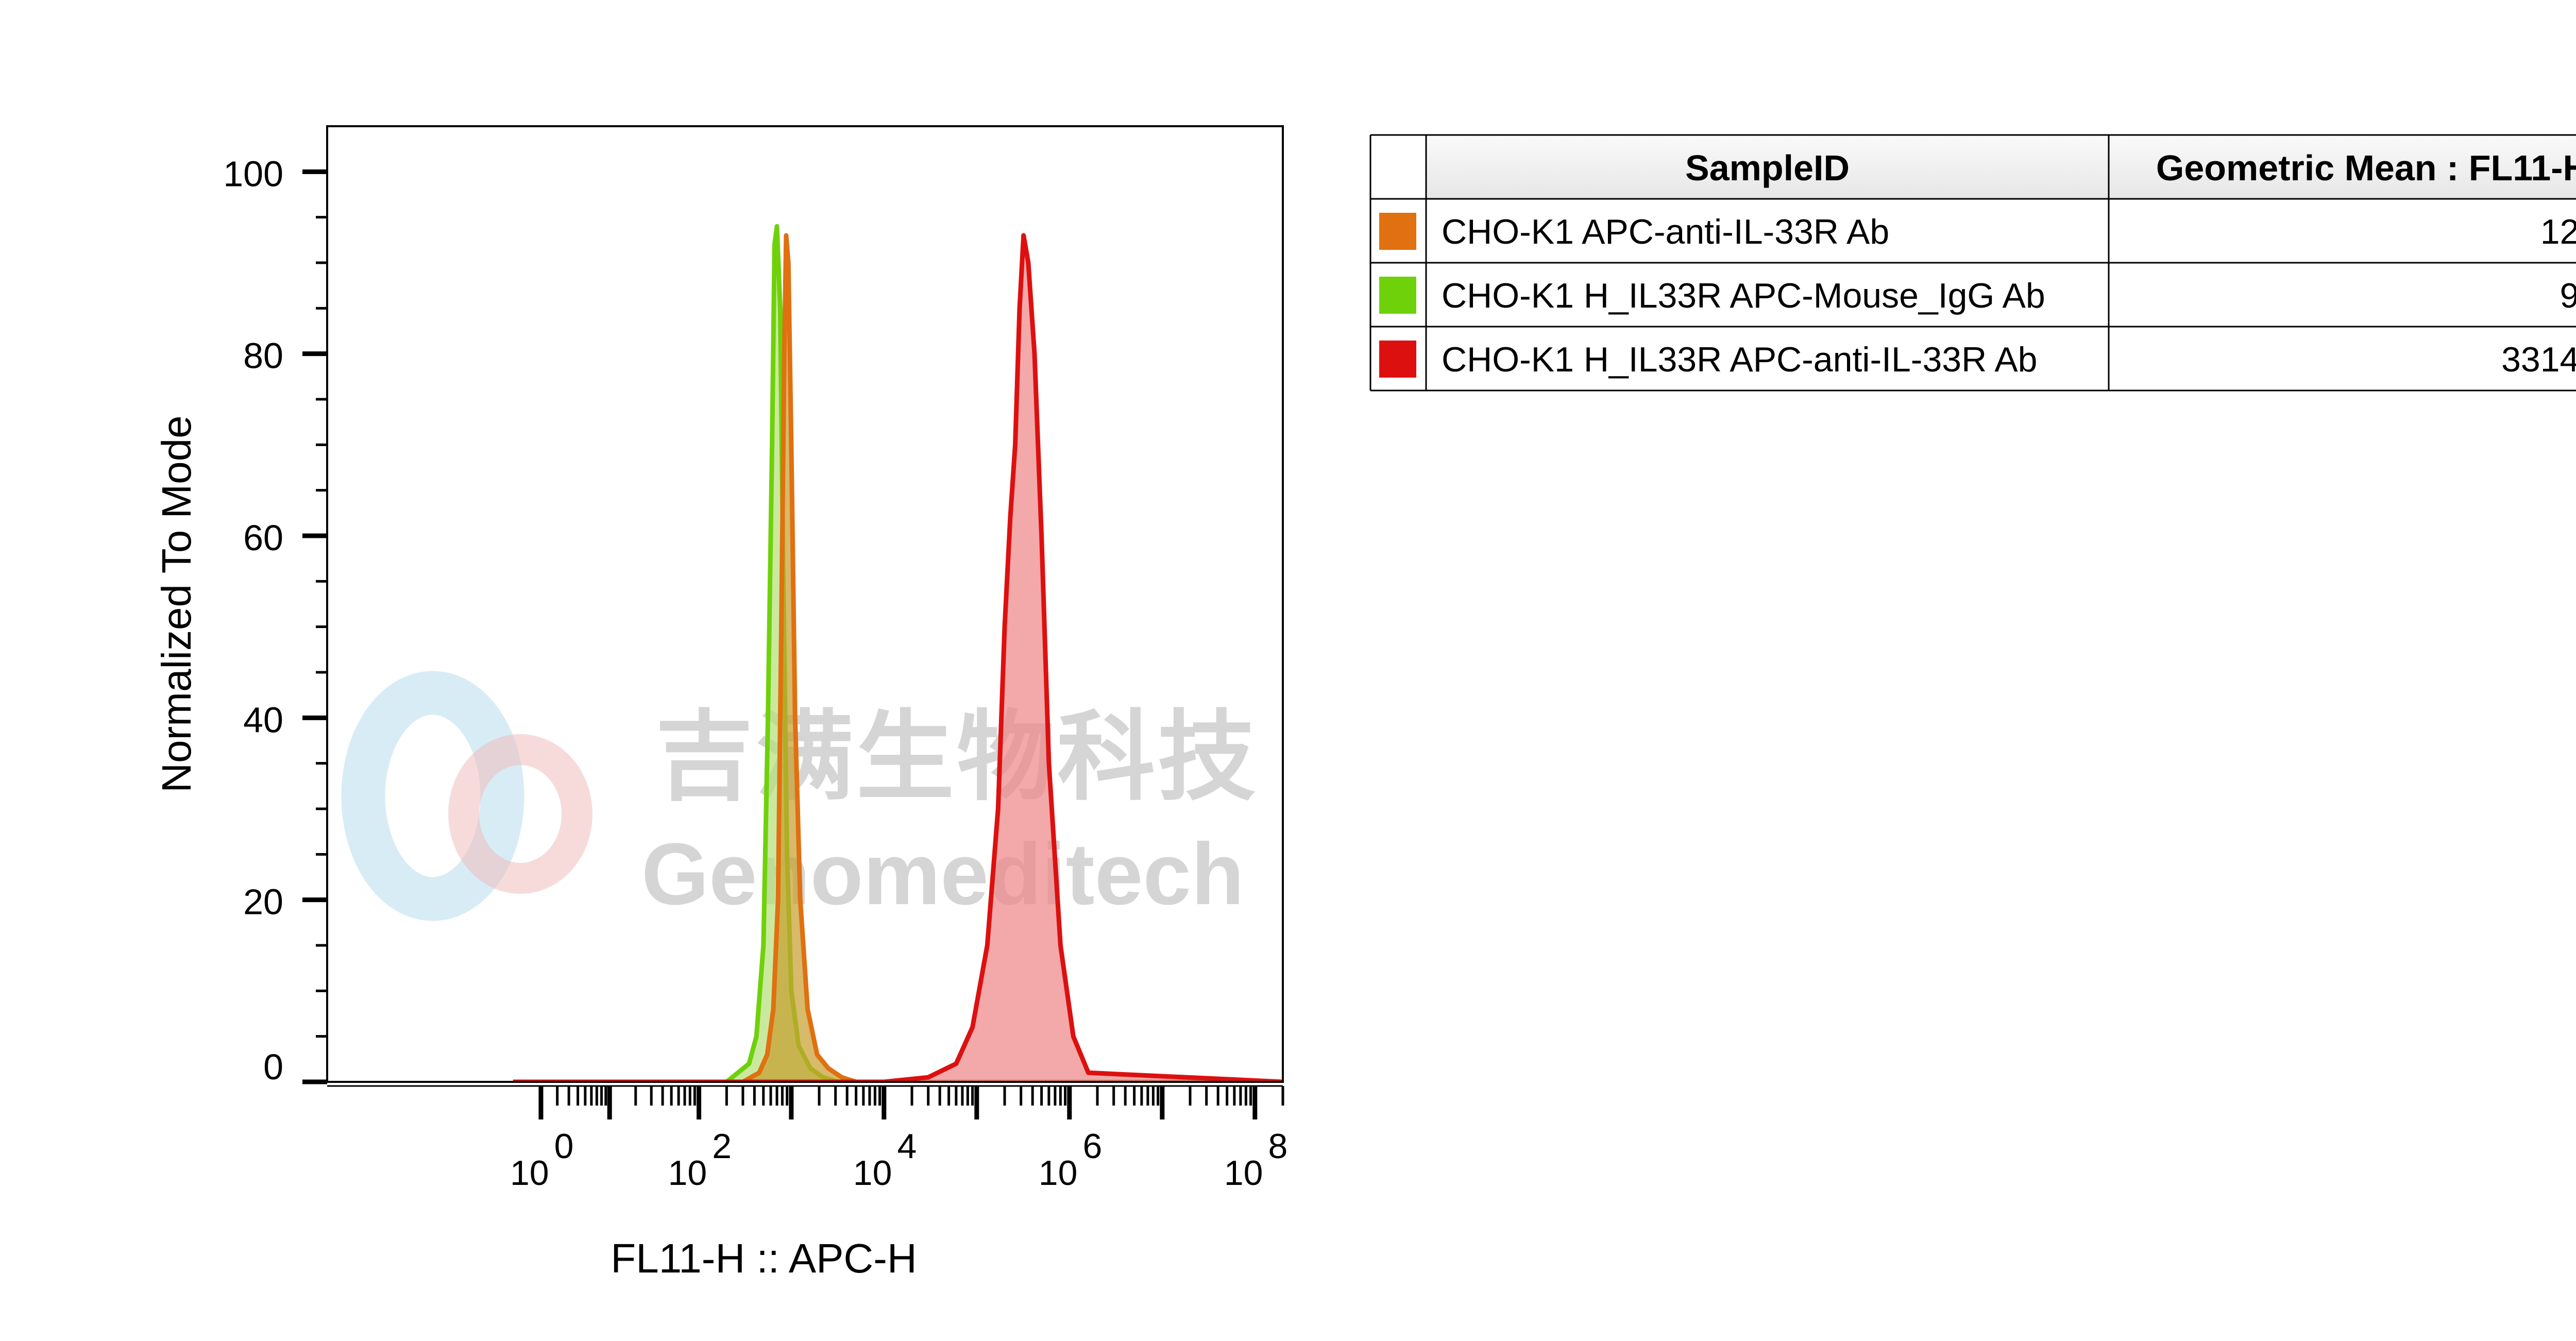  What do you see at coordinates (263, 720) in the screenshot?
I see `y-tick-label: 40` at bounding box center [263, 720].